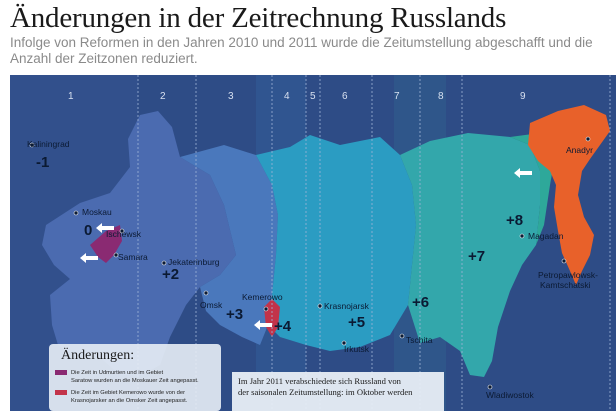  Describe the element at coordinates (42, 162) in the screenshot. I see `offset-kaliningrad: -1` at that location.